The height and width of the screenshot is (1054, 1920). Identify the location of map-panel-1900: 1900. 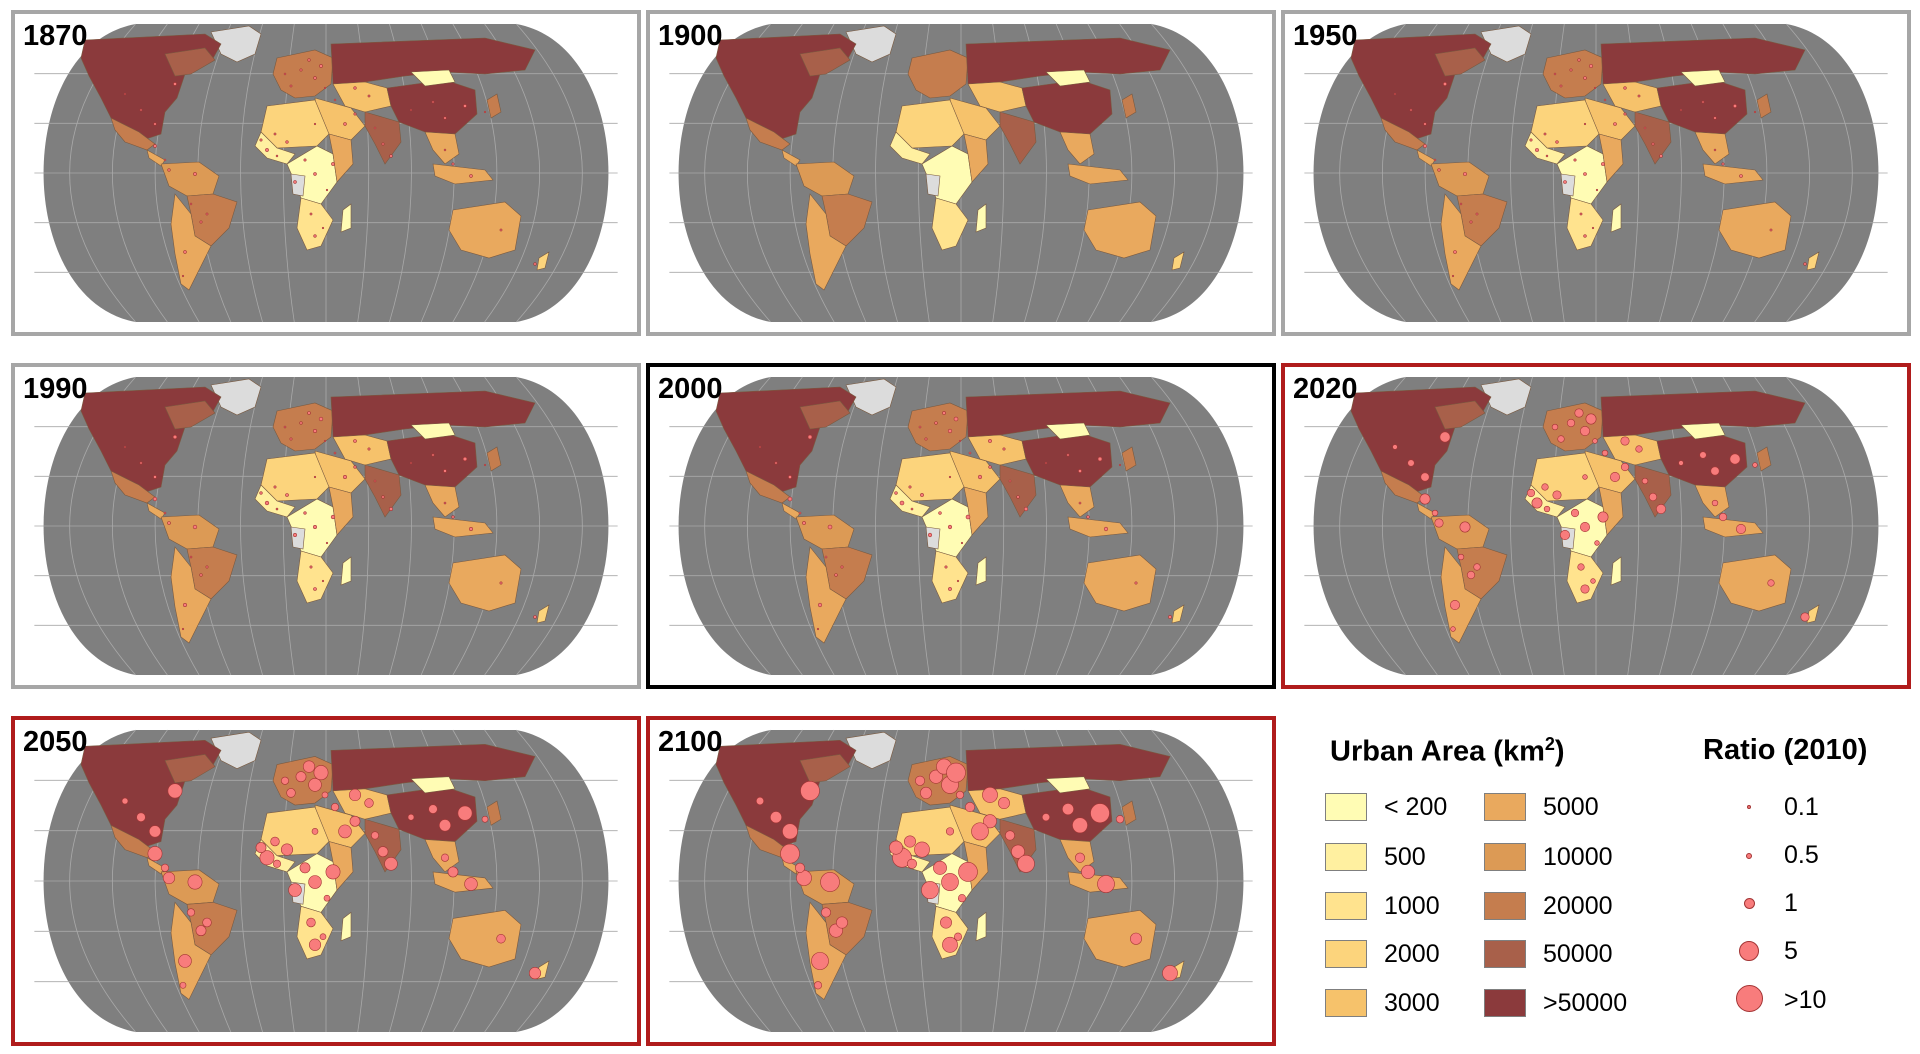
(961, 173).